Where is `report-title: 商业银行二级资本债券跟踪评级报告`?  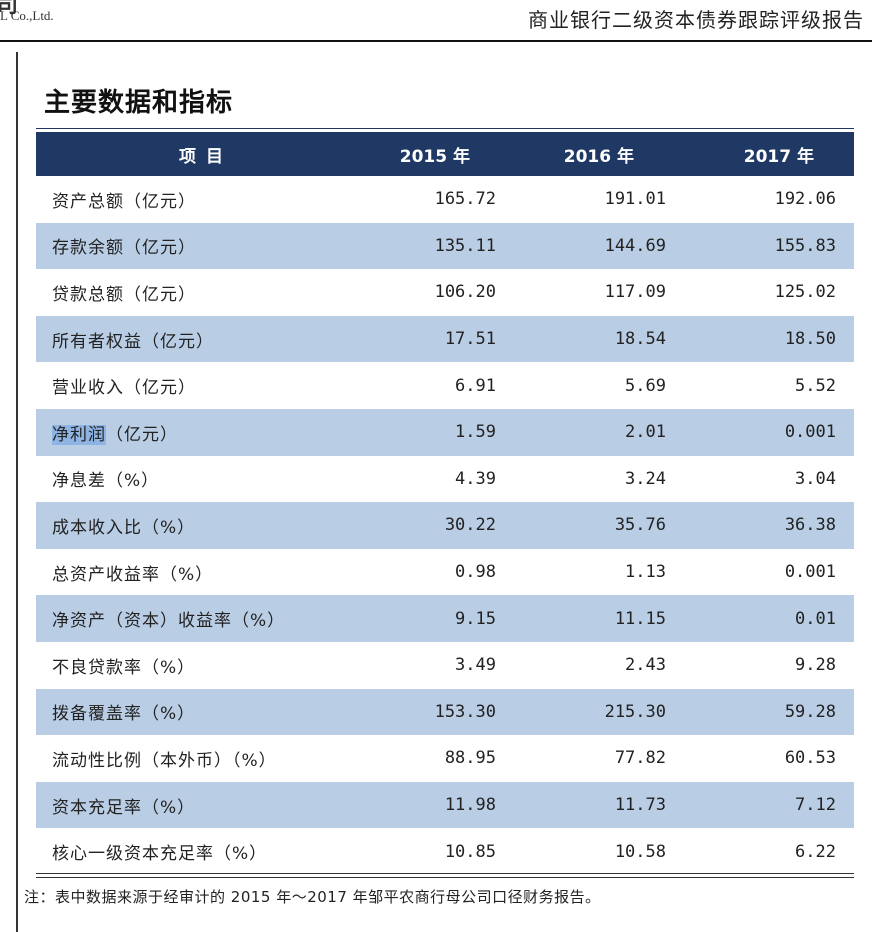 report-title: 商业银行二级资本债券跟踪评级报告 is located at coordinates (696, 20).